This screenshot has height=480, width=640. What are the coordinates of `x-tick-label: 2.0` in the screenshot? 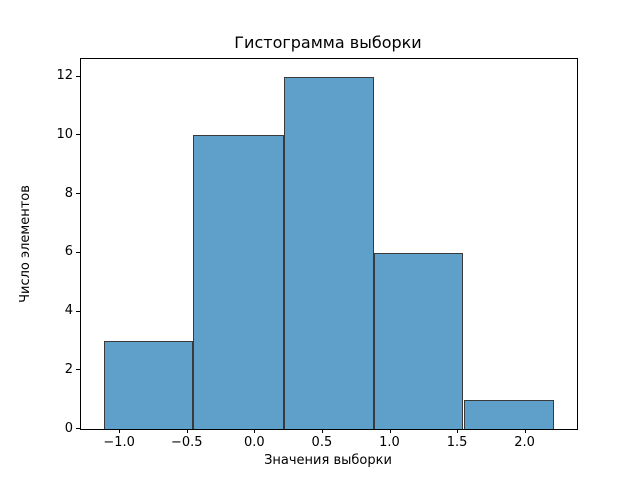 It's located at (524, 442).